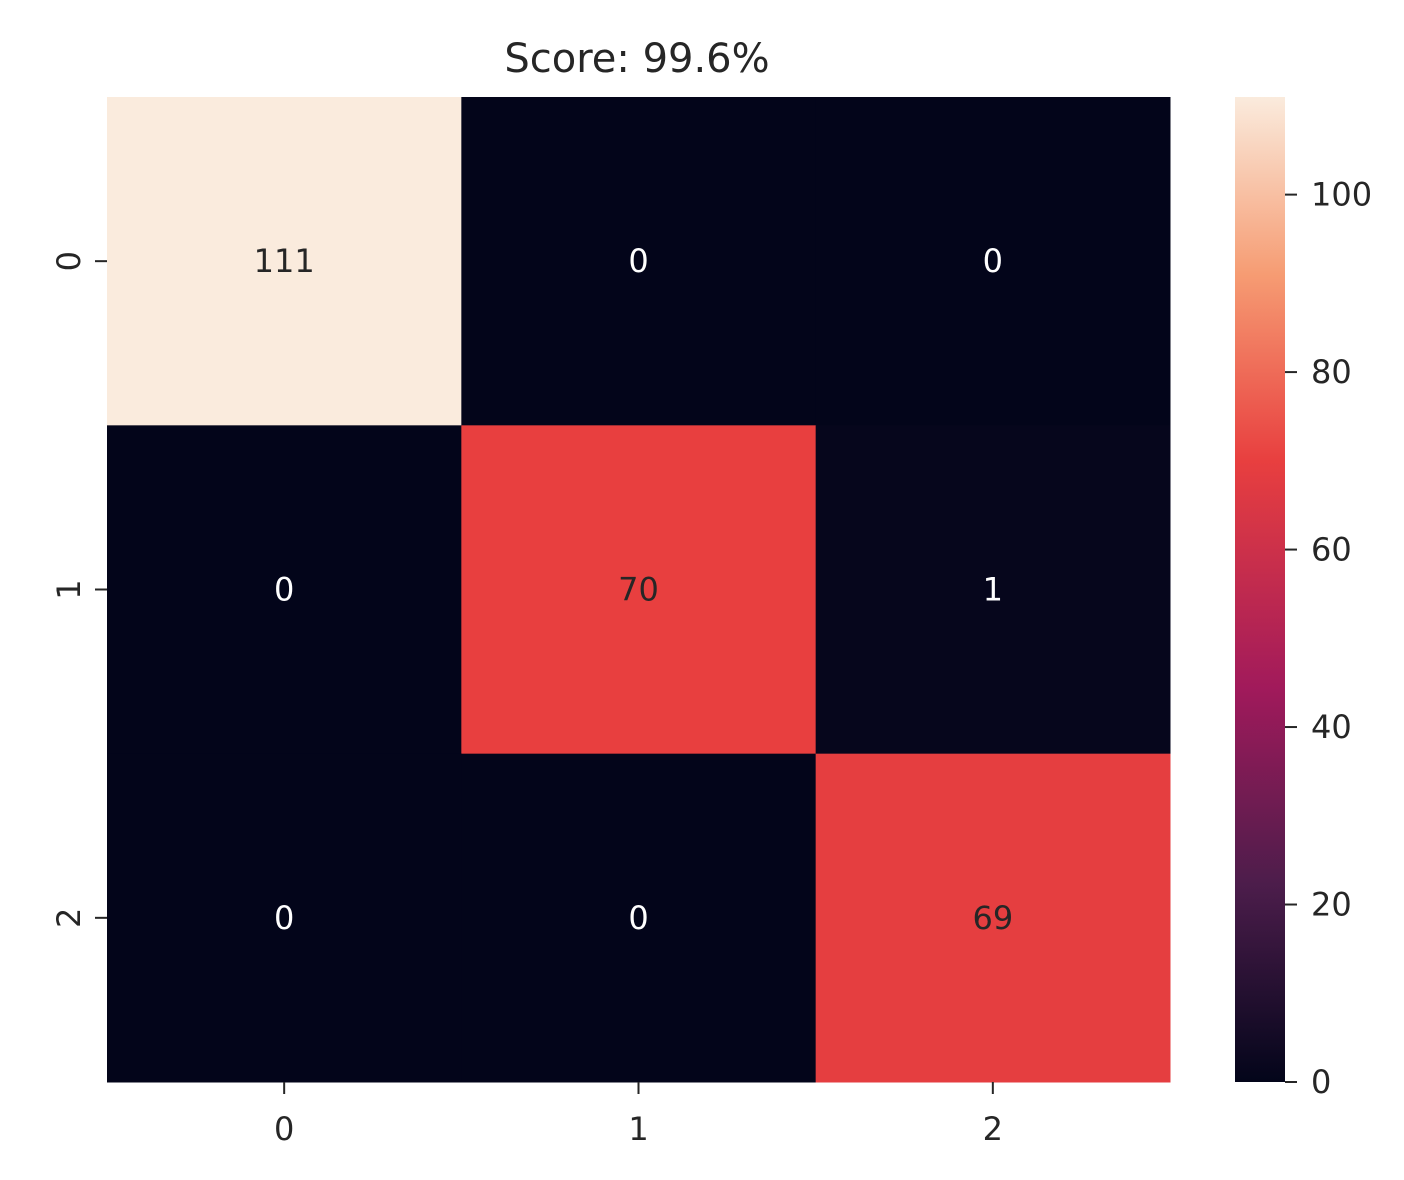  What do you see at coordinates (69, 918) in the screenshot?
I see `y-tick-label-2: 2` at bounding box center [69, 918].